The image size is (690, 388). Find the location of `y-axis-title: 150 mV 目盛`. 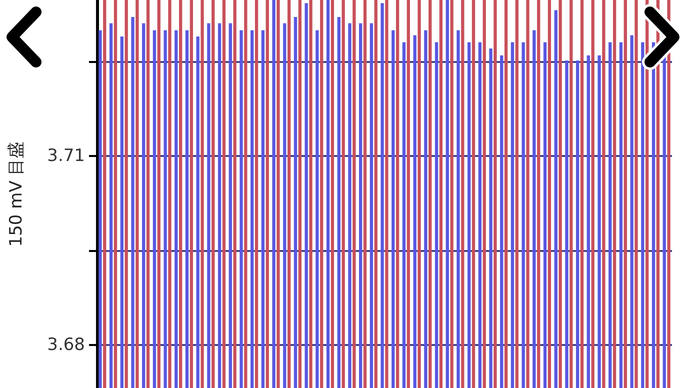

y-axis-title: 150 mV 目盛 is located at coordinates (16, 194).